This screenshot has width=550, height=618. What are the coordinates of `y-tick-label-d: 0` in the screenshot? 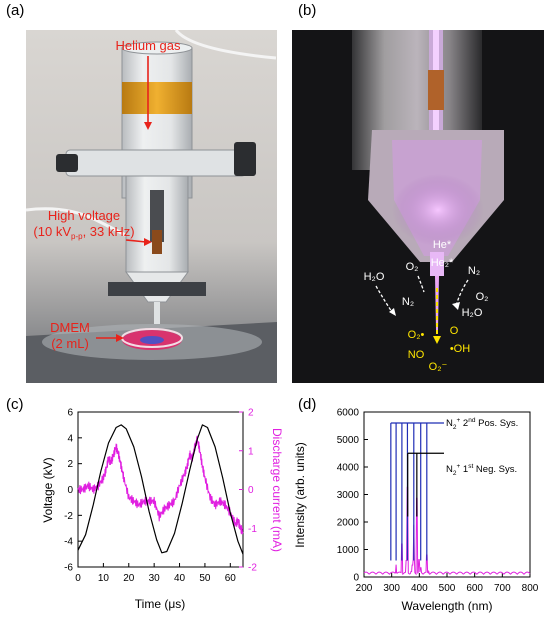 It's located at (356, 578).